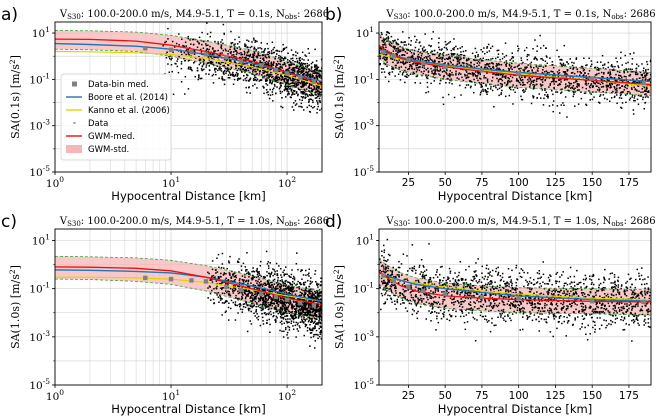 The height and width of the screenshot is (417, 657). What do you see at coordinates (39, 78) in the screenshot?
I see `y-tick-label: 10-1` at bounding box center [39, 78].